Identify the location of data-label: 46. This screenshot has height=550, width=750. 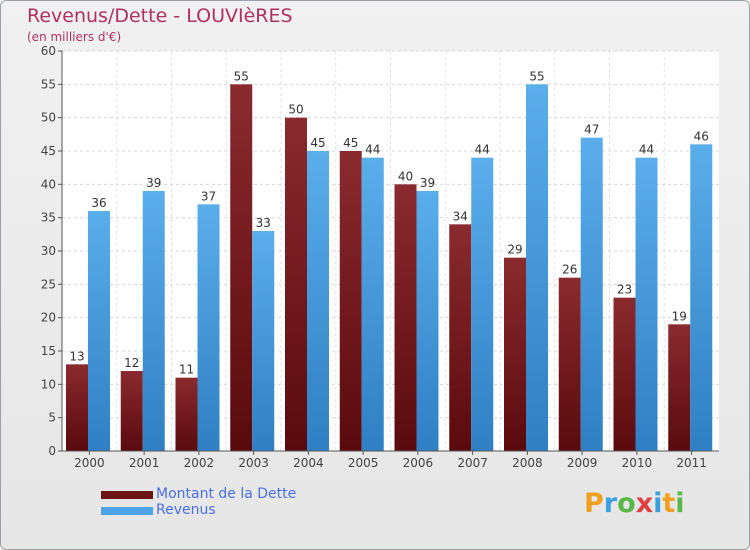
(701, 136).